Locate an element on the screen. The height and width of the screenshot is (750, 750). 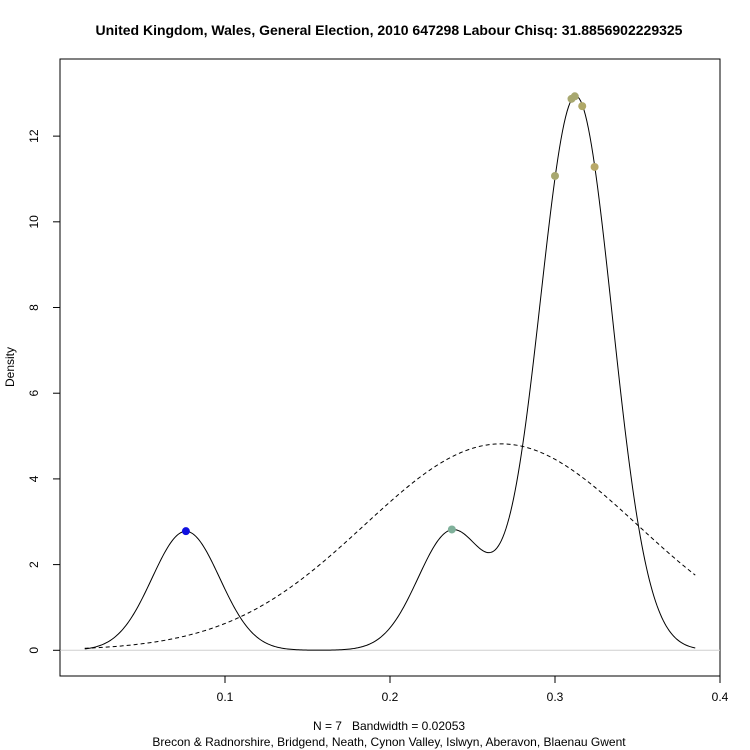
x-tick-label: 0.3 is located at coordinates (555, 697).